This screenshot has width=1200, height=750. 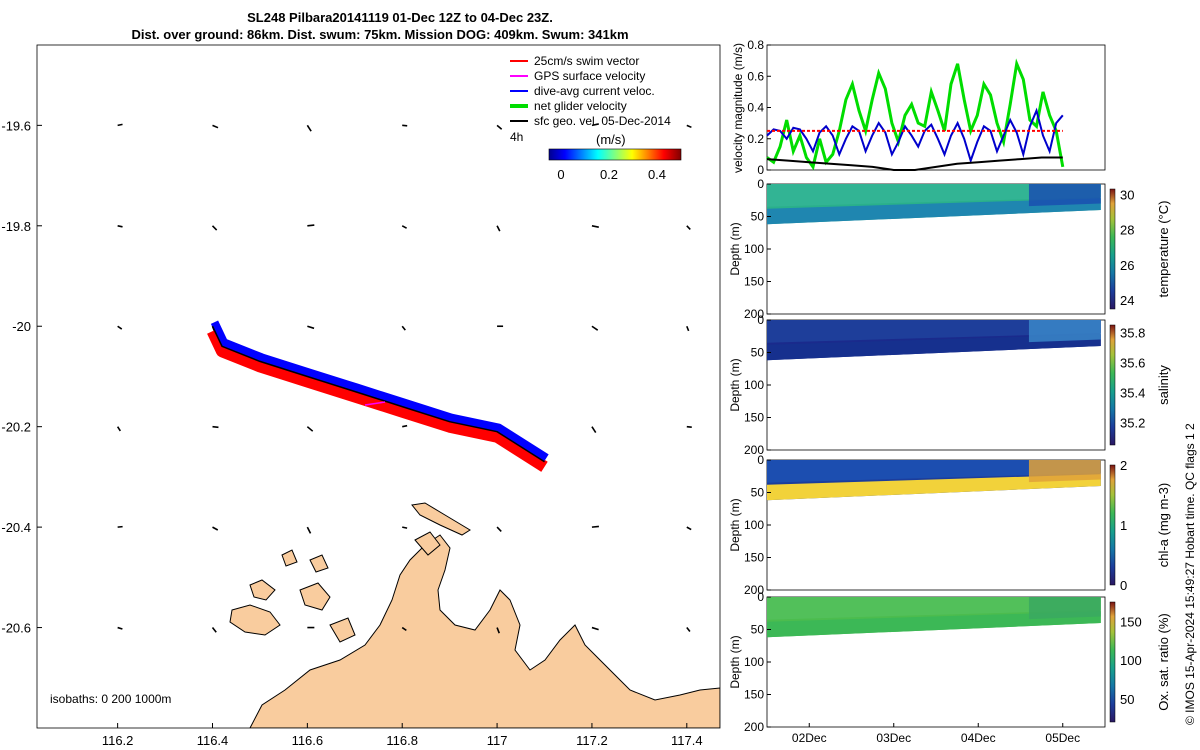 What do you see at coordinates (1127, 300) in the screenshot?
I see `colorbar-tick-label: 24` at bounding box center [1127, 300].